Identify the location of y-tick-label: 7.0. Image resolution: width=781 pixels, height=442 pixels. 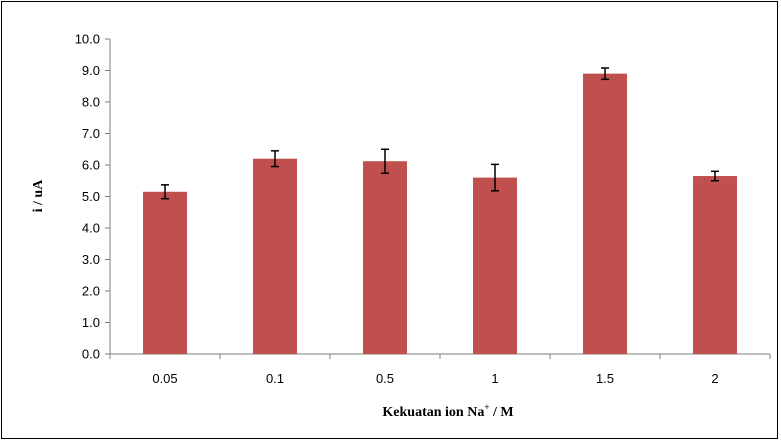
(91, 133).